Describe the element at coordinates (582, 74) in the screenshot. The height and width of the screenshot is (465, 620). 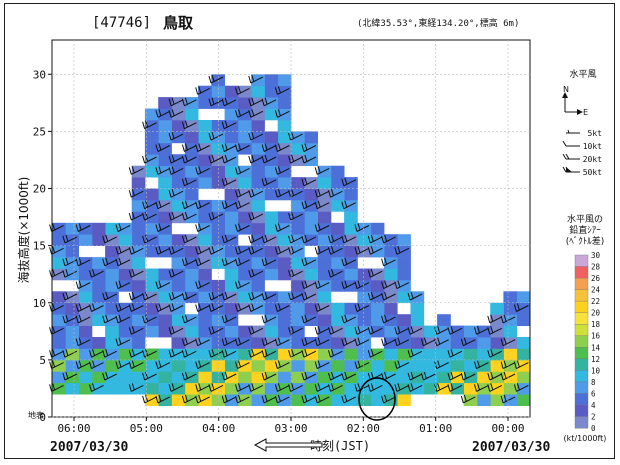
I see `wind-legend-title: 水平風` at that location.